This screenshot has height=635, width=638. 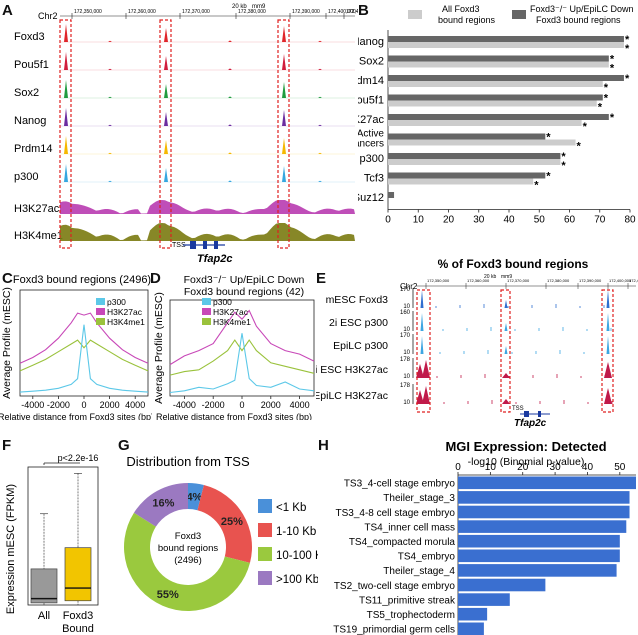 I want to click on panel-e-track-max: 170, so click(x=405, y=290).